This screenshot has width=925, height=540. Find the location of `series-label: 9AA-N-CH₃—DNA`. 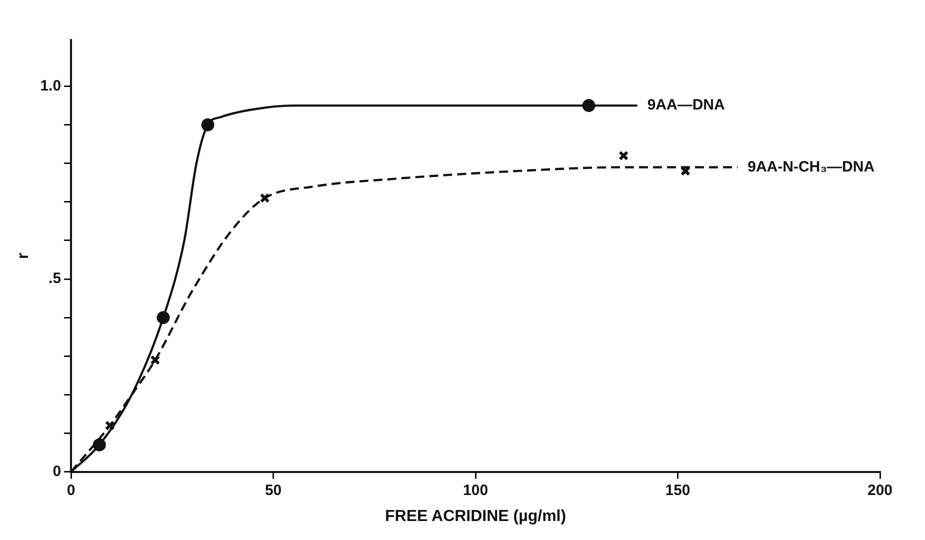

series-label: 9AA-N-CH₃—DNA is located at coordinates (811, 167).